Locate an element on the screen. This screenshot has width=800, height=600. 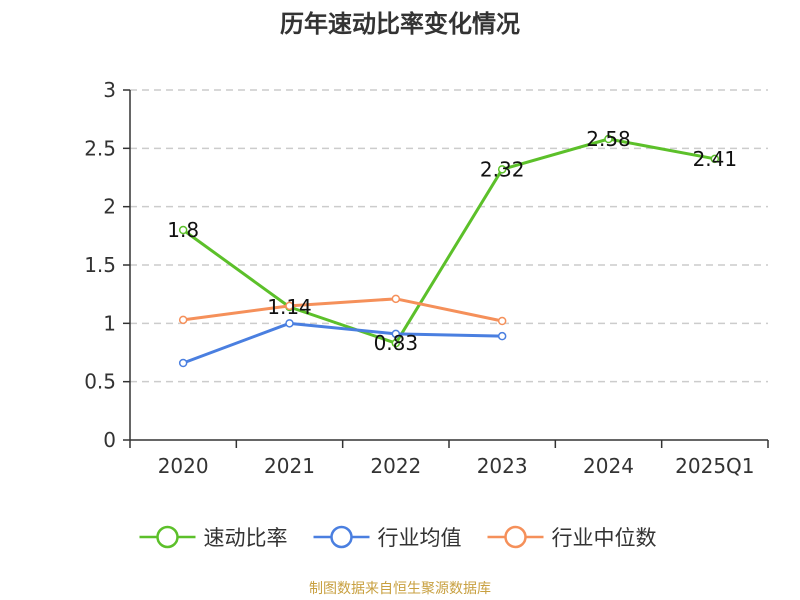
data-label: 2.41 is located at coordinates (715, 159).